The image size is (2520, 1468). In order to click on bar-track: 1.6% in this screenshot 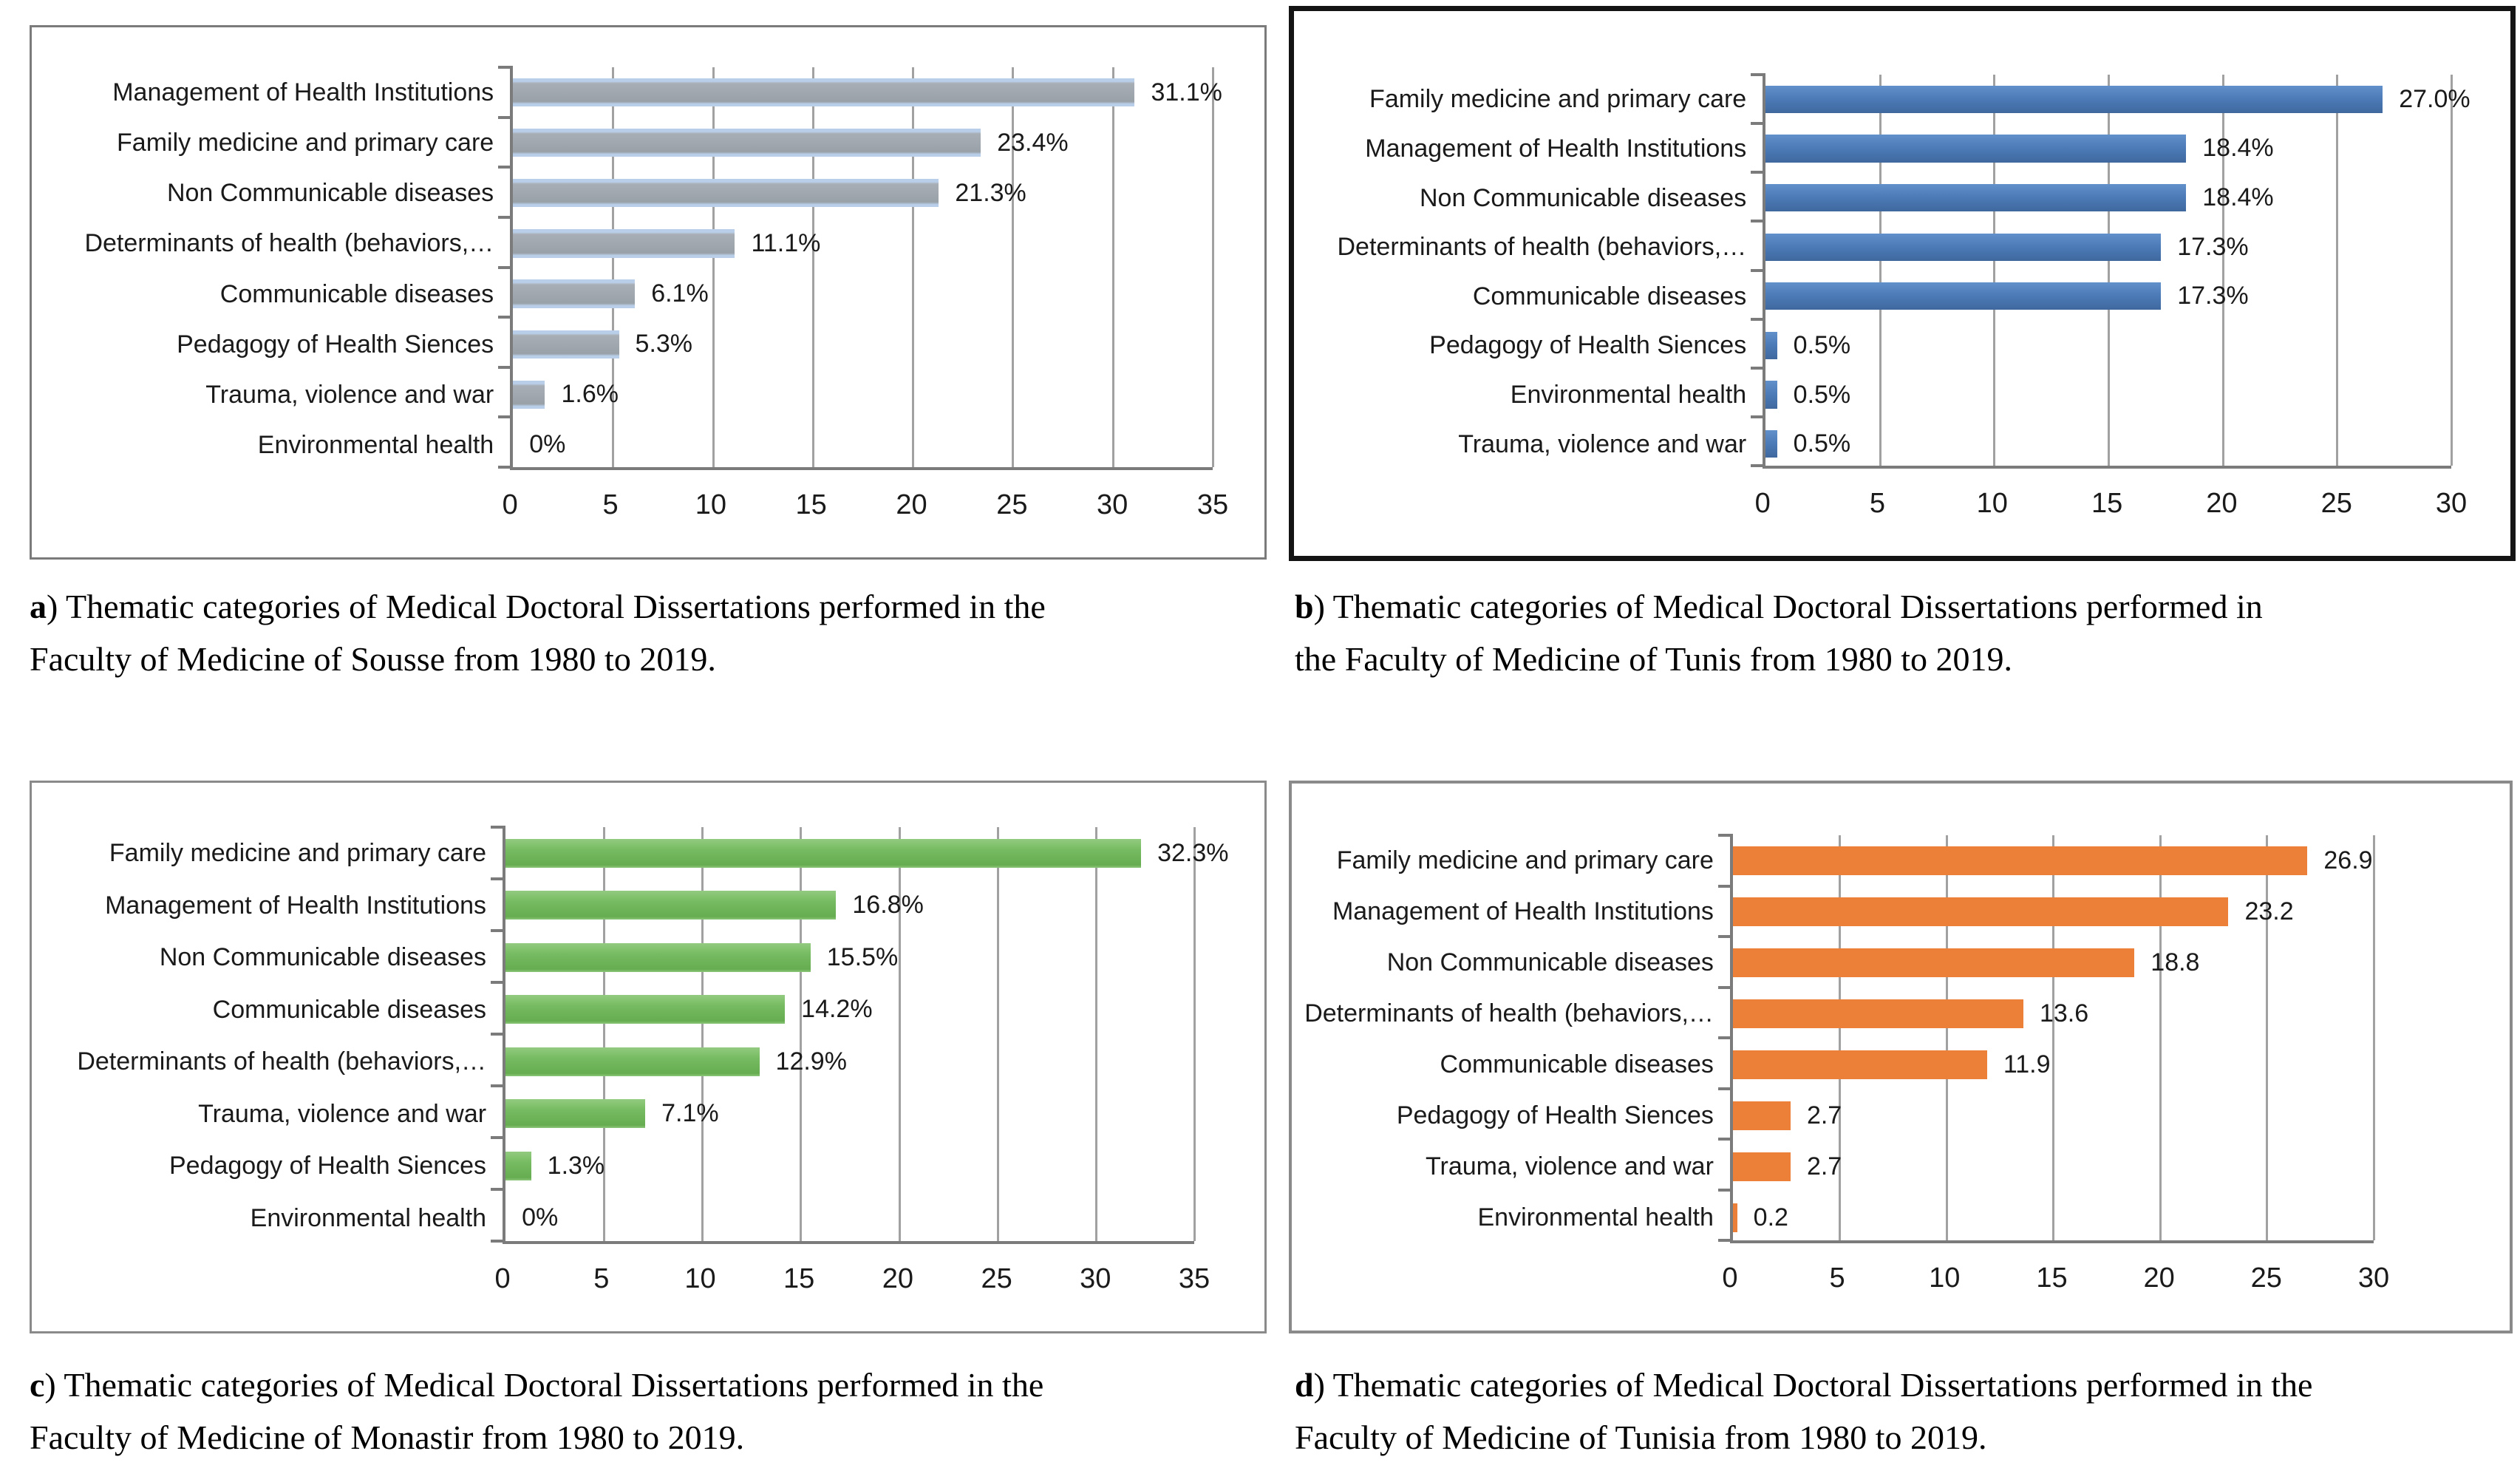, I will do `click(862, 395)`.